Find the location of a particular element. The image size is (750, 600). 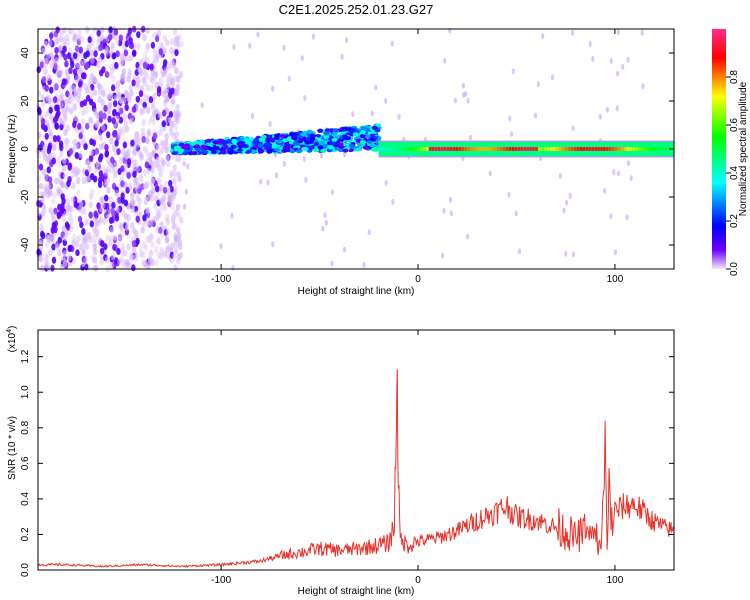

colorbar-tick-label: 0.4 is located at coordinates (734, 173).